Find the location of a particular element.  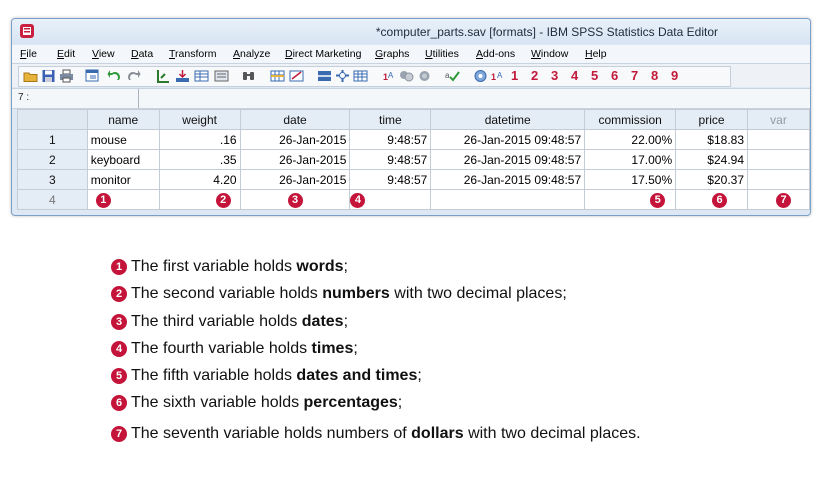

cell-name: keyboard is located at coordinates (123, 159).